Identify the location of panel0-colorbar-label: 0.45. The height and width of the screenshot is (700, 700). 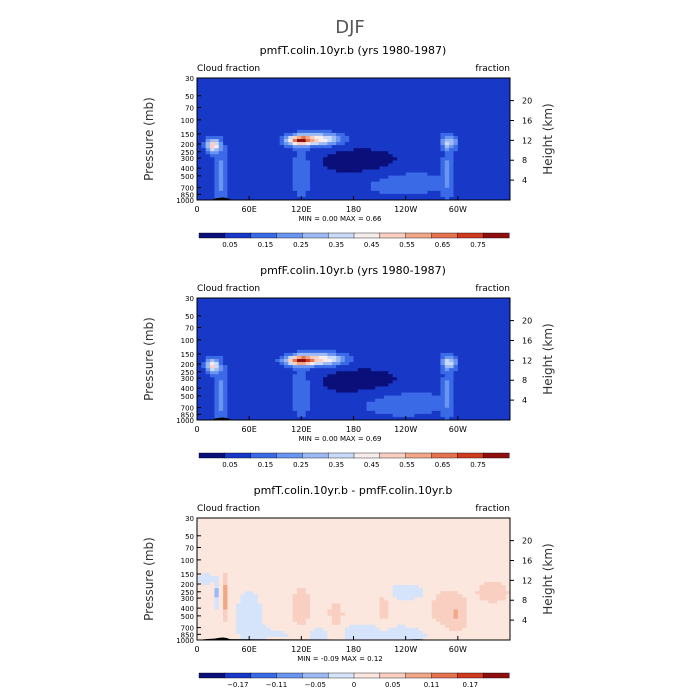
(372, 245).